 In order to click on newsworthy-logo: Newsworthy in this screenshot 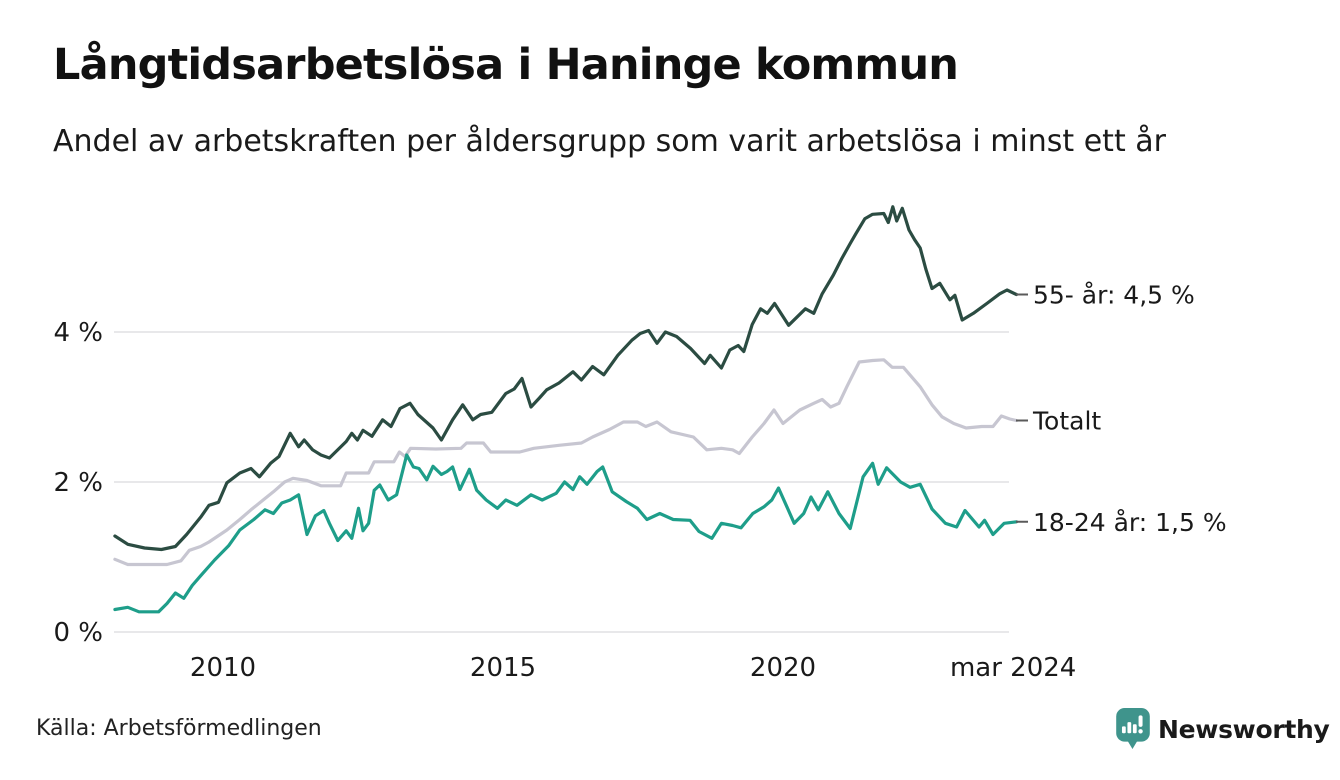, I will do `click(1223, 729)`.